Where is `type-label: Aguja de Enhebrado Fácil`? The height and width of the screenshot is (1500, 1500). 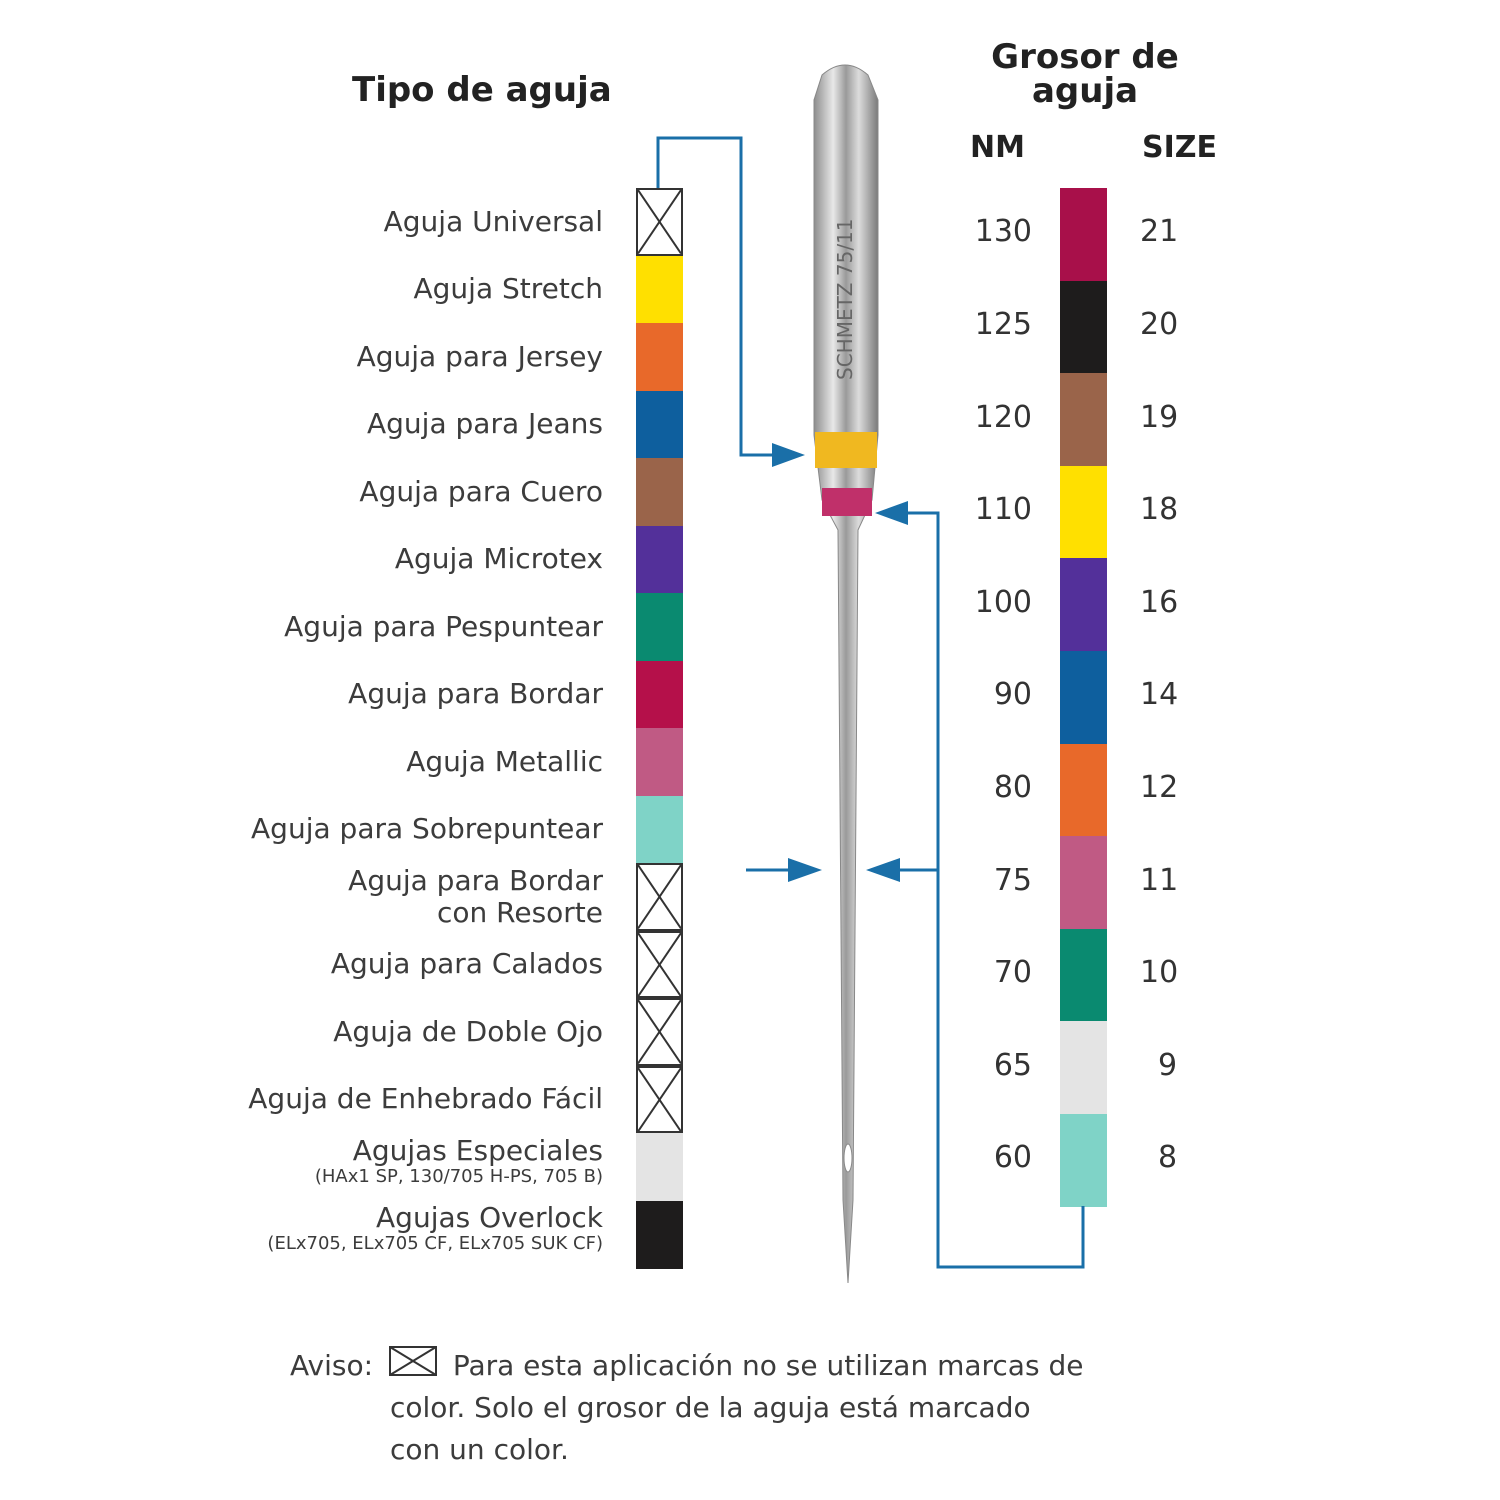 type-label: Aguja de Enhebrado Fácil is located at coordinates (425, 1099).